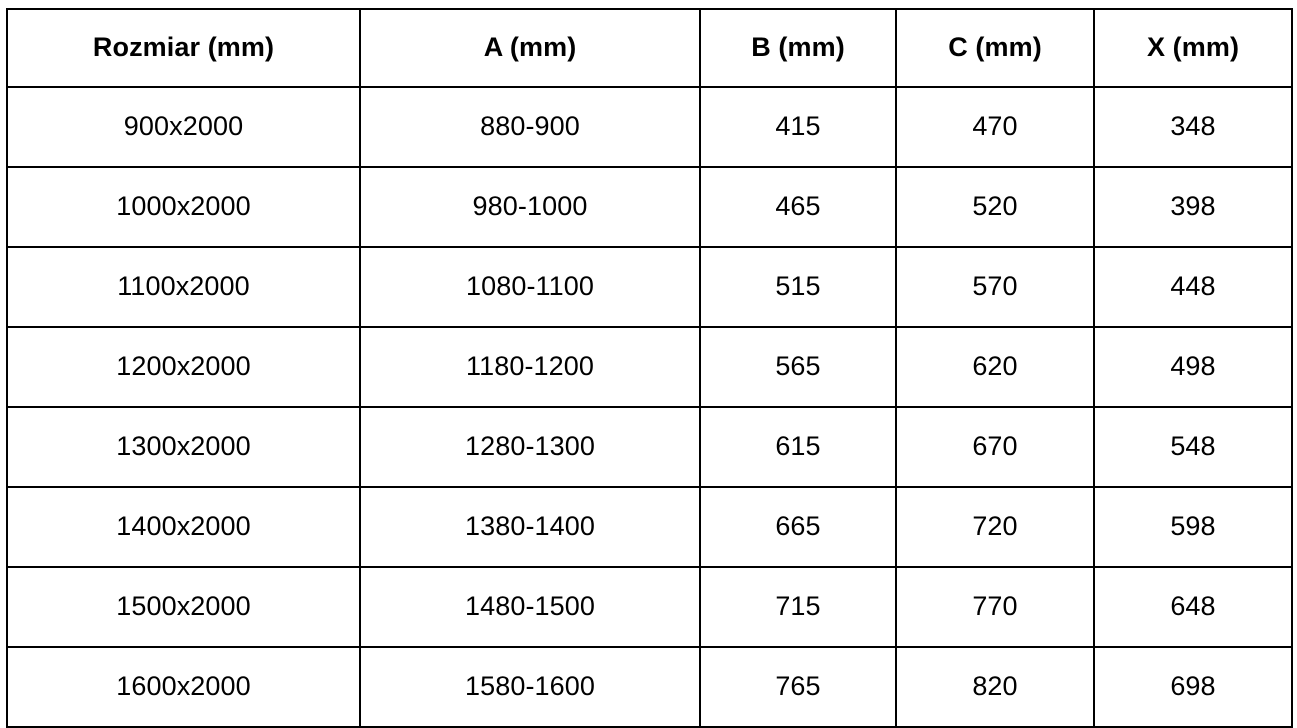 This screenshot has width=1297, height=728. What do you see at coordinates (1193, 447) in the screenshot?
I see `cell-x: 548` at bounding box center [1193, 447].